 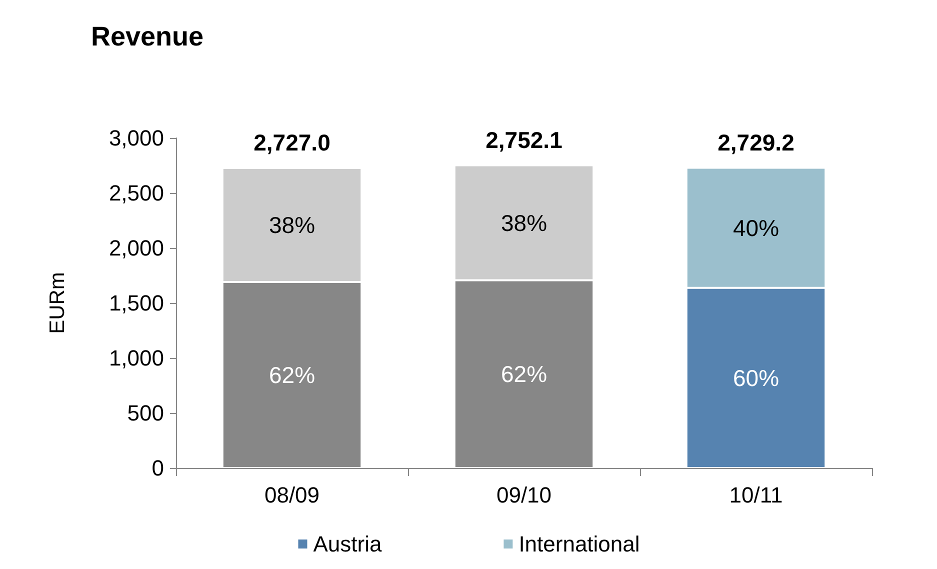 I want to click on y-tick-label: 2,000, so click(x=136, y=248).